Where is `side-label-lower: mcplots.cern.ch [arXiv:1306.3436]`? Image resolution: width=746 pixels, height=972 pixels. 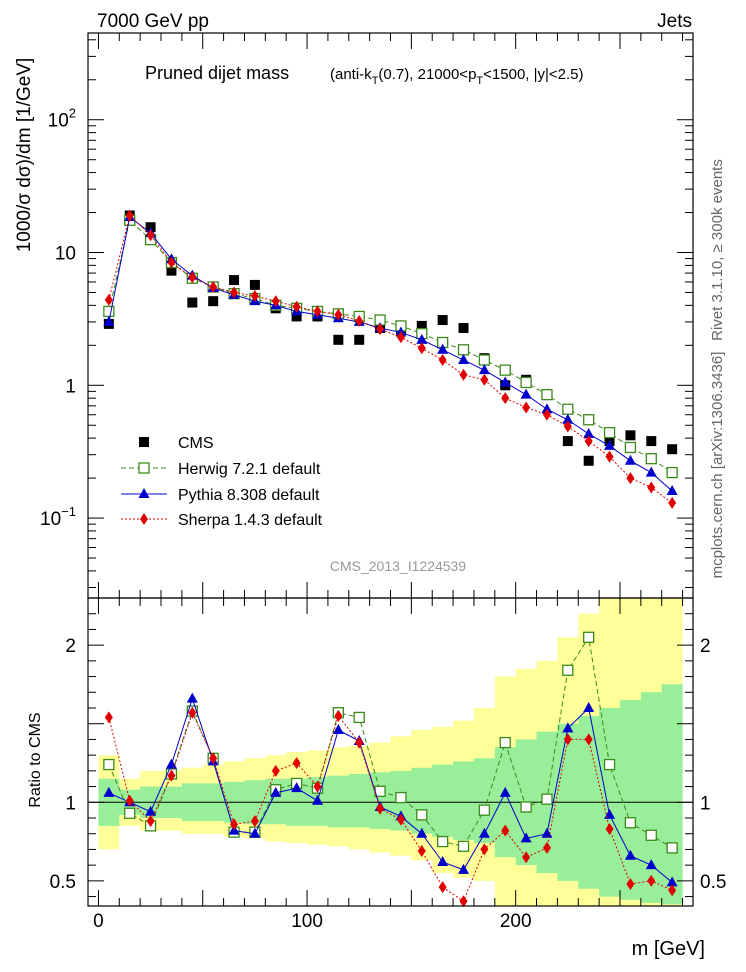 side-label-lower: mcplots.cern.ch [arXiv:1306.3436] is located at coordinates (717, 465).